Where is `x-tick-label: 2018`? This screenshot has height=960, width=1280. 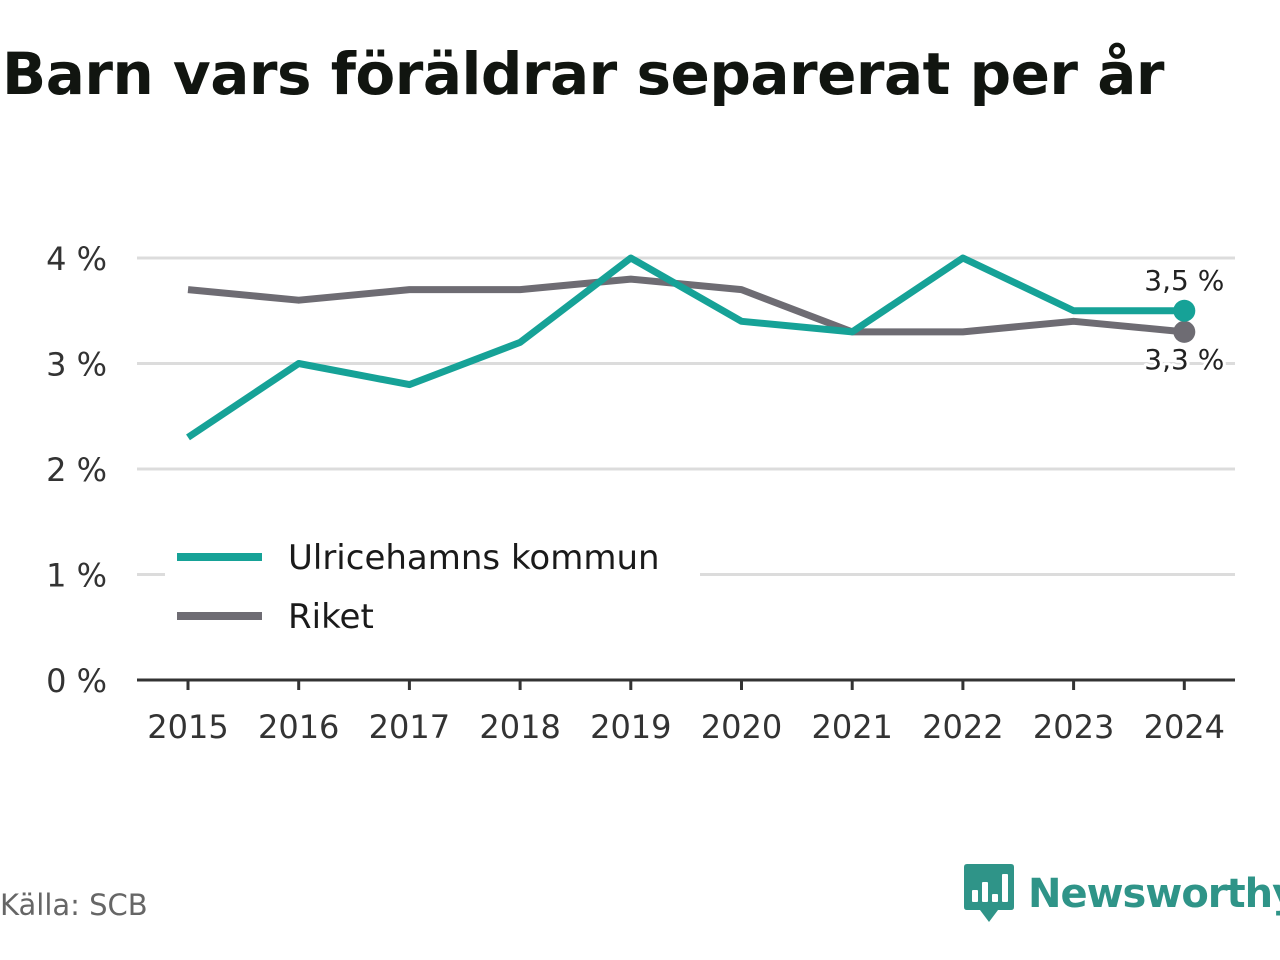
x-tick-label: 2018 is located at coordinates (519, 727).